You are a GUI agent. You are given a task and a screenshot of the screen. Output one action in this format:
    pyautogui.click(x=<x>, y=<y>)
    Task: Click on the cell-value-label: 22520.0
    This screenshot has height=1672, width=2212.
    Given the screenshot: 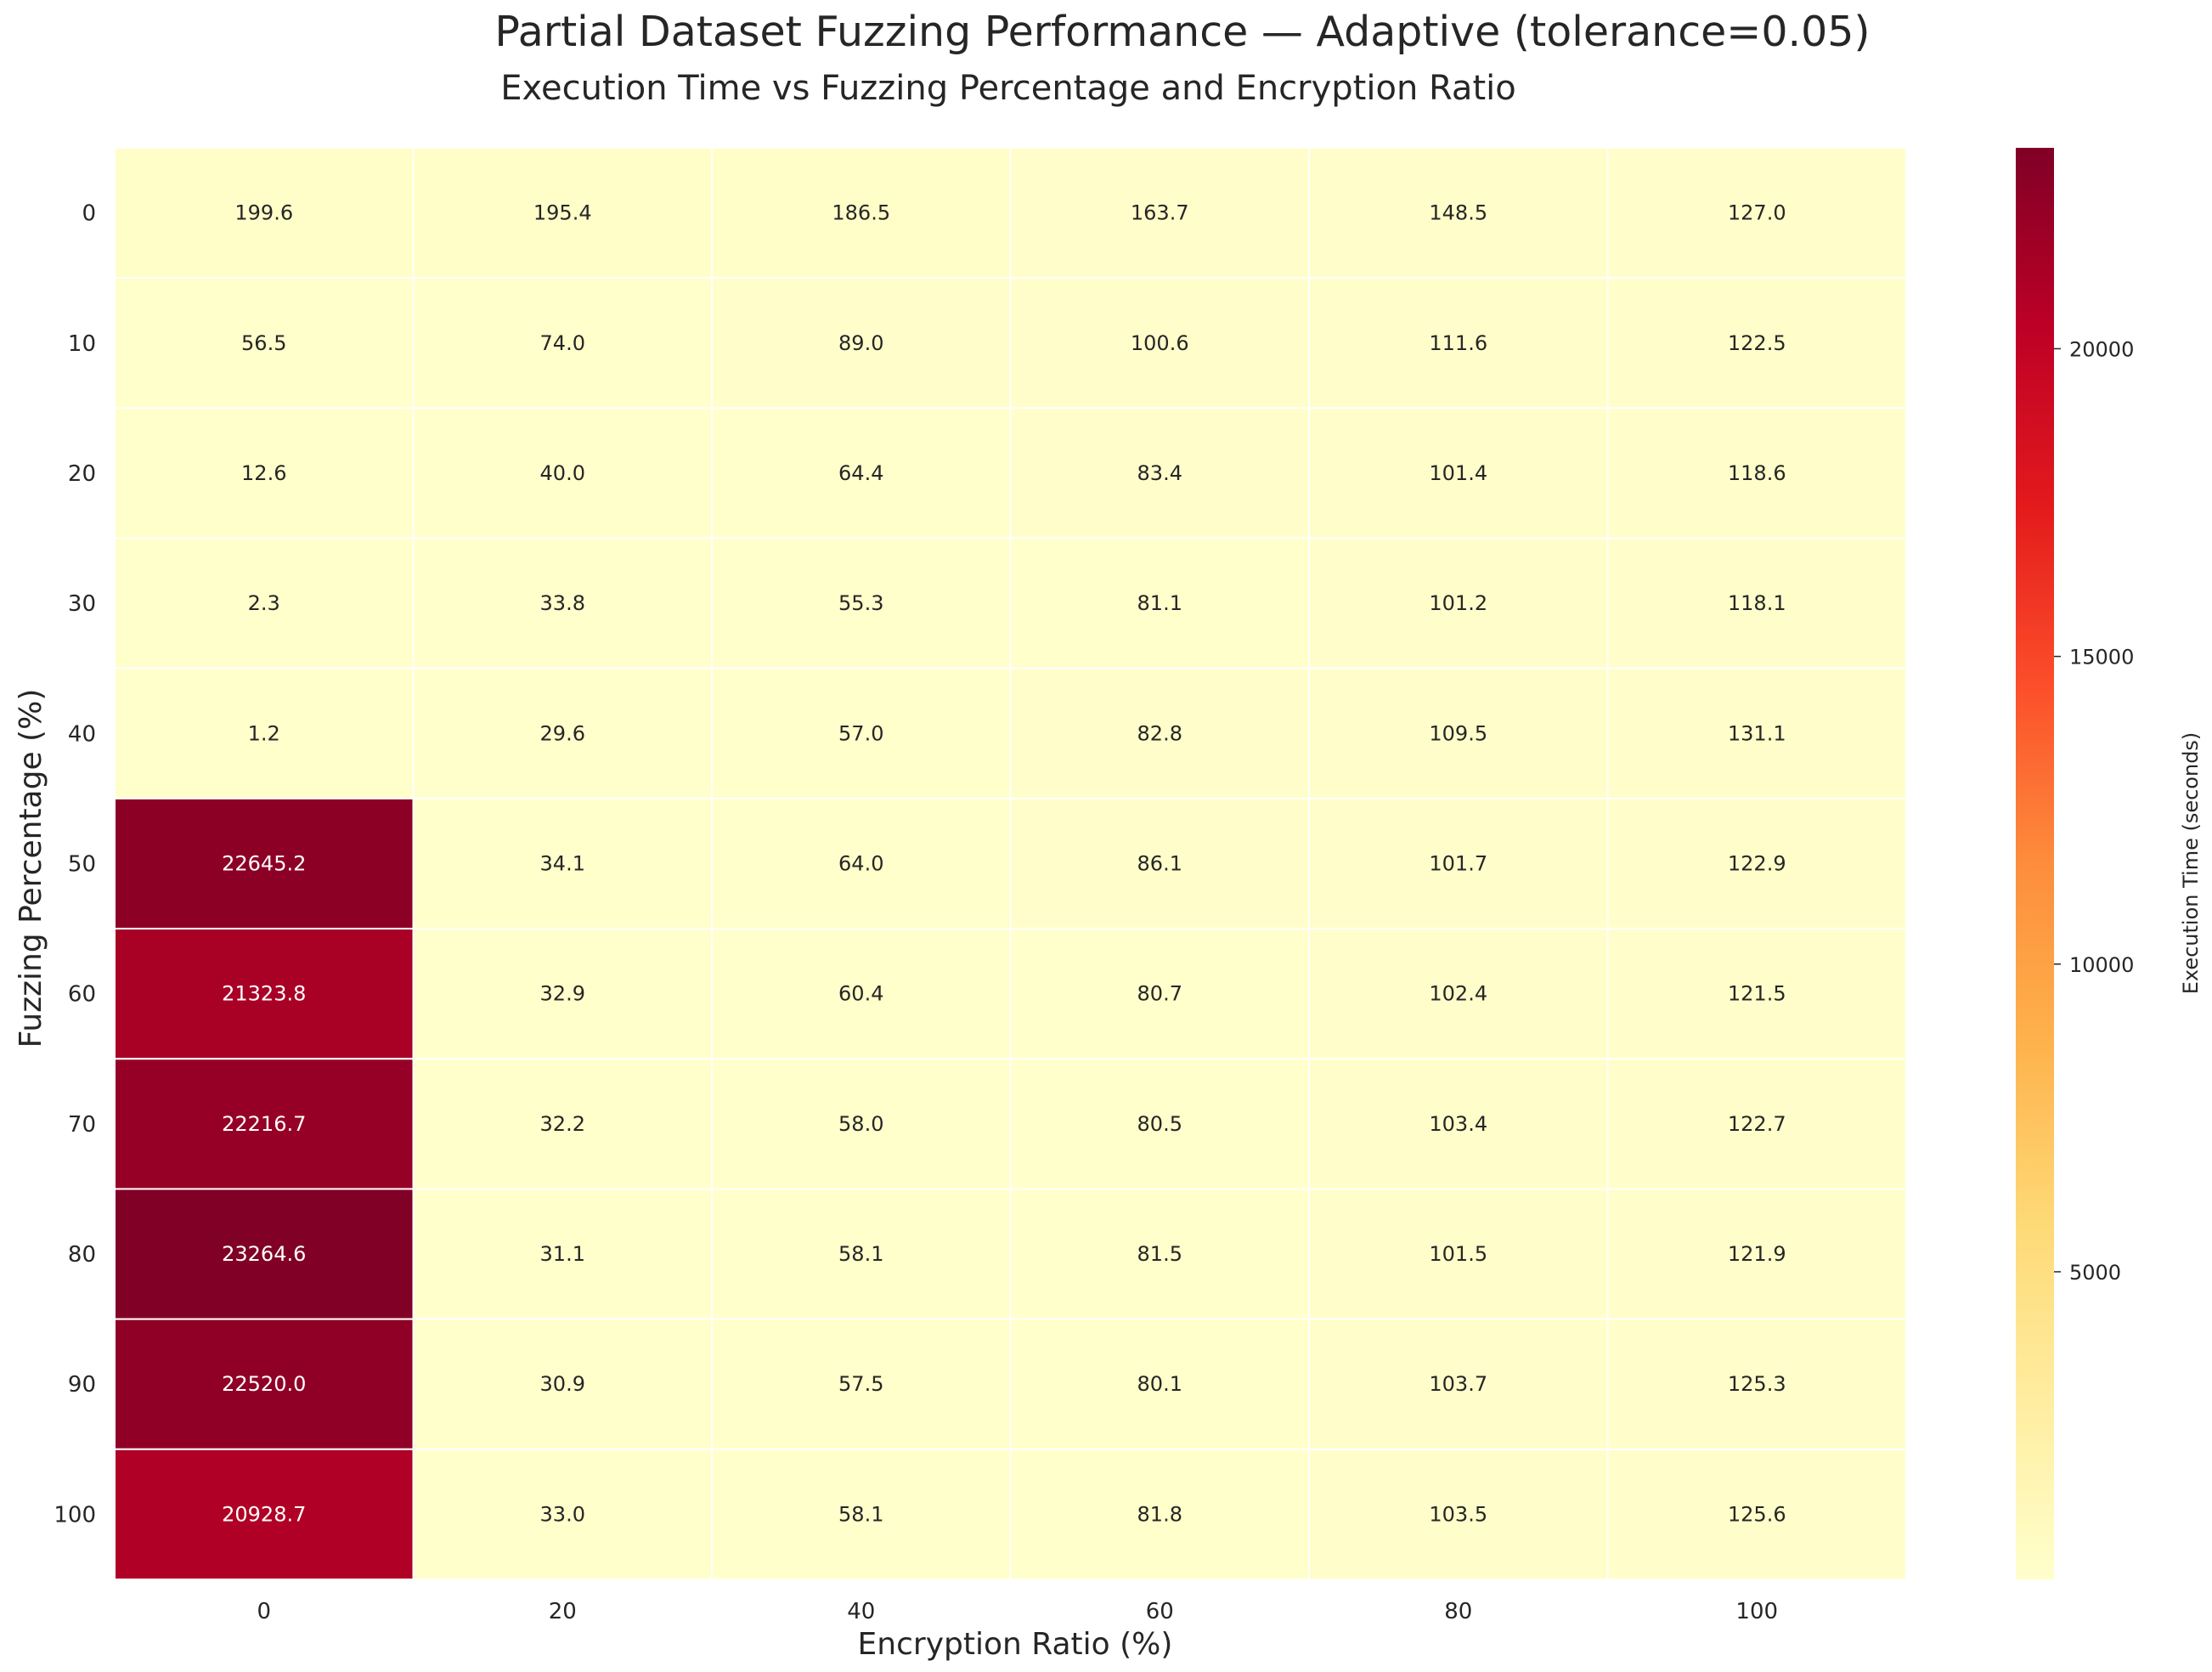 What is the action you would take?
    pyautogui.click(x=264, y=1384)
    